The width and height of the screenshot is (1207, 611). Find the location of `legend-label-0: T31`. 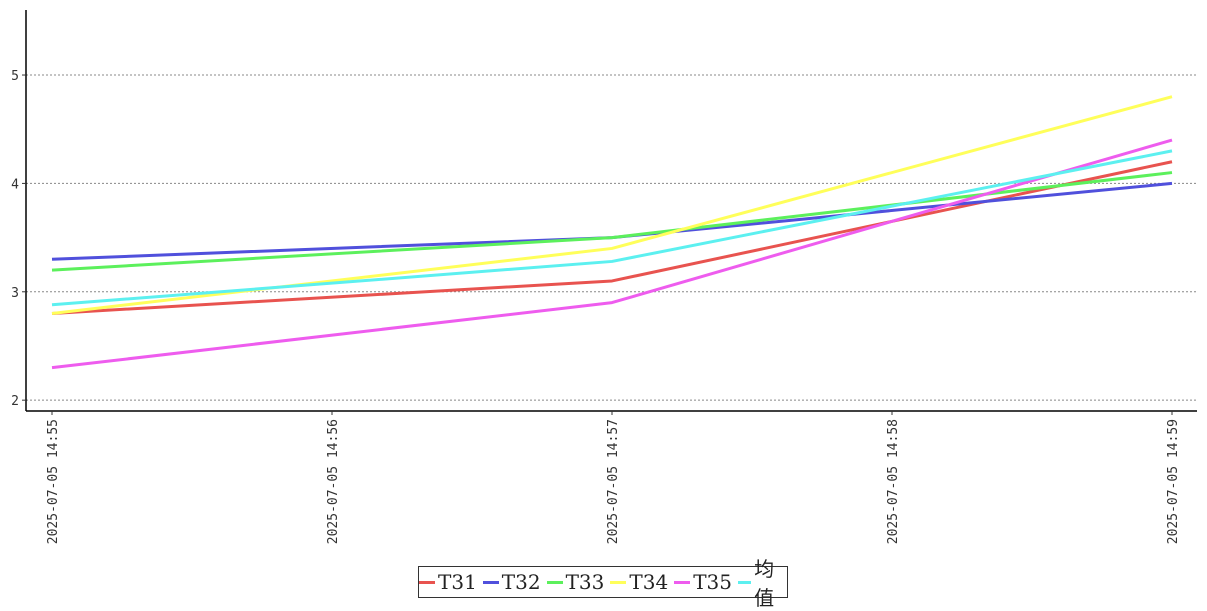

legend-label-0: T31 is located at coordinates (457, 582).